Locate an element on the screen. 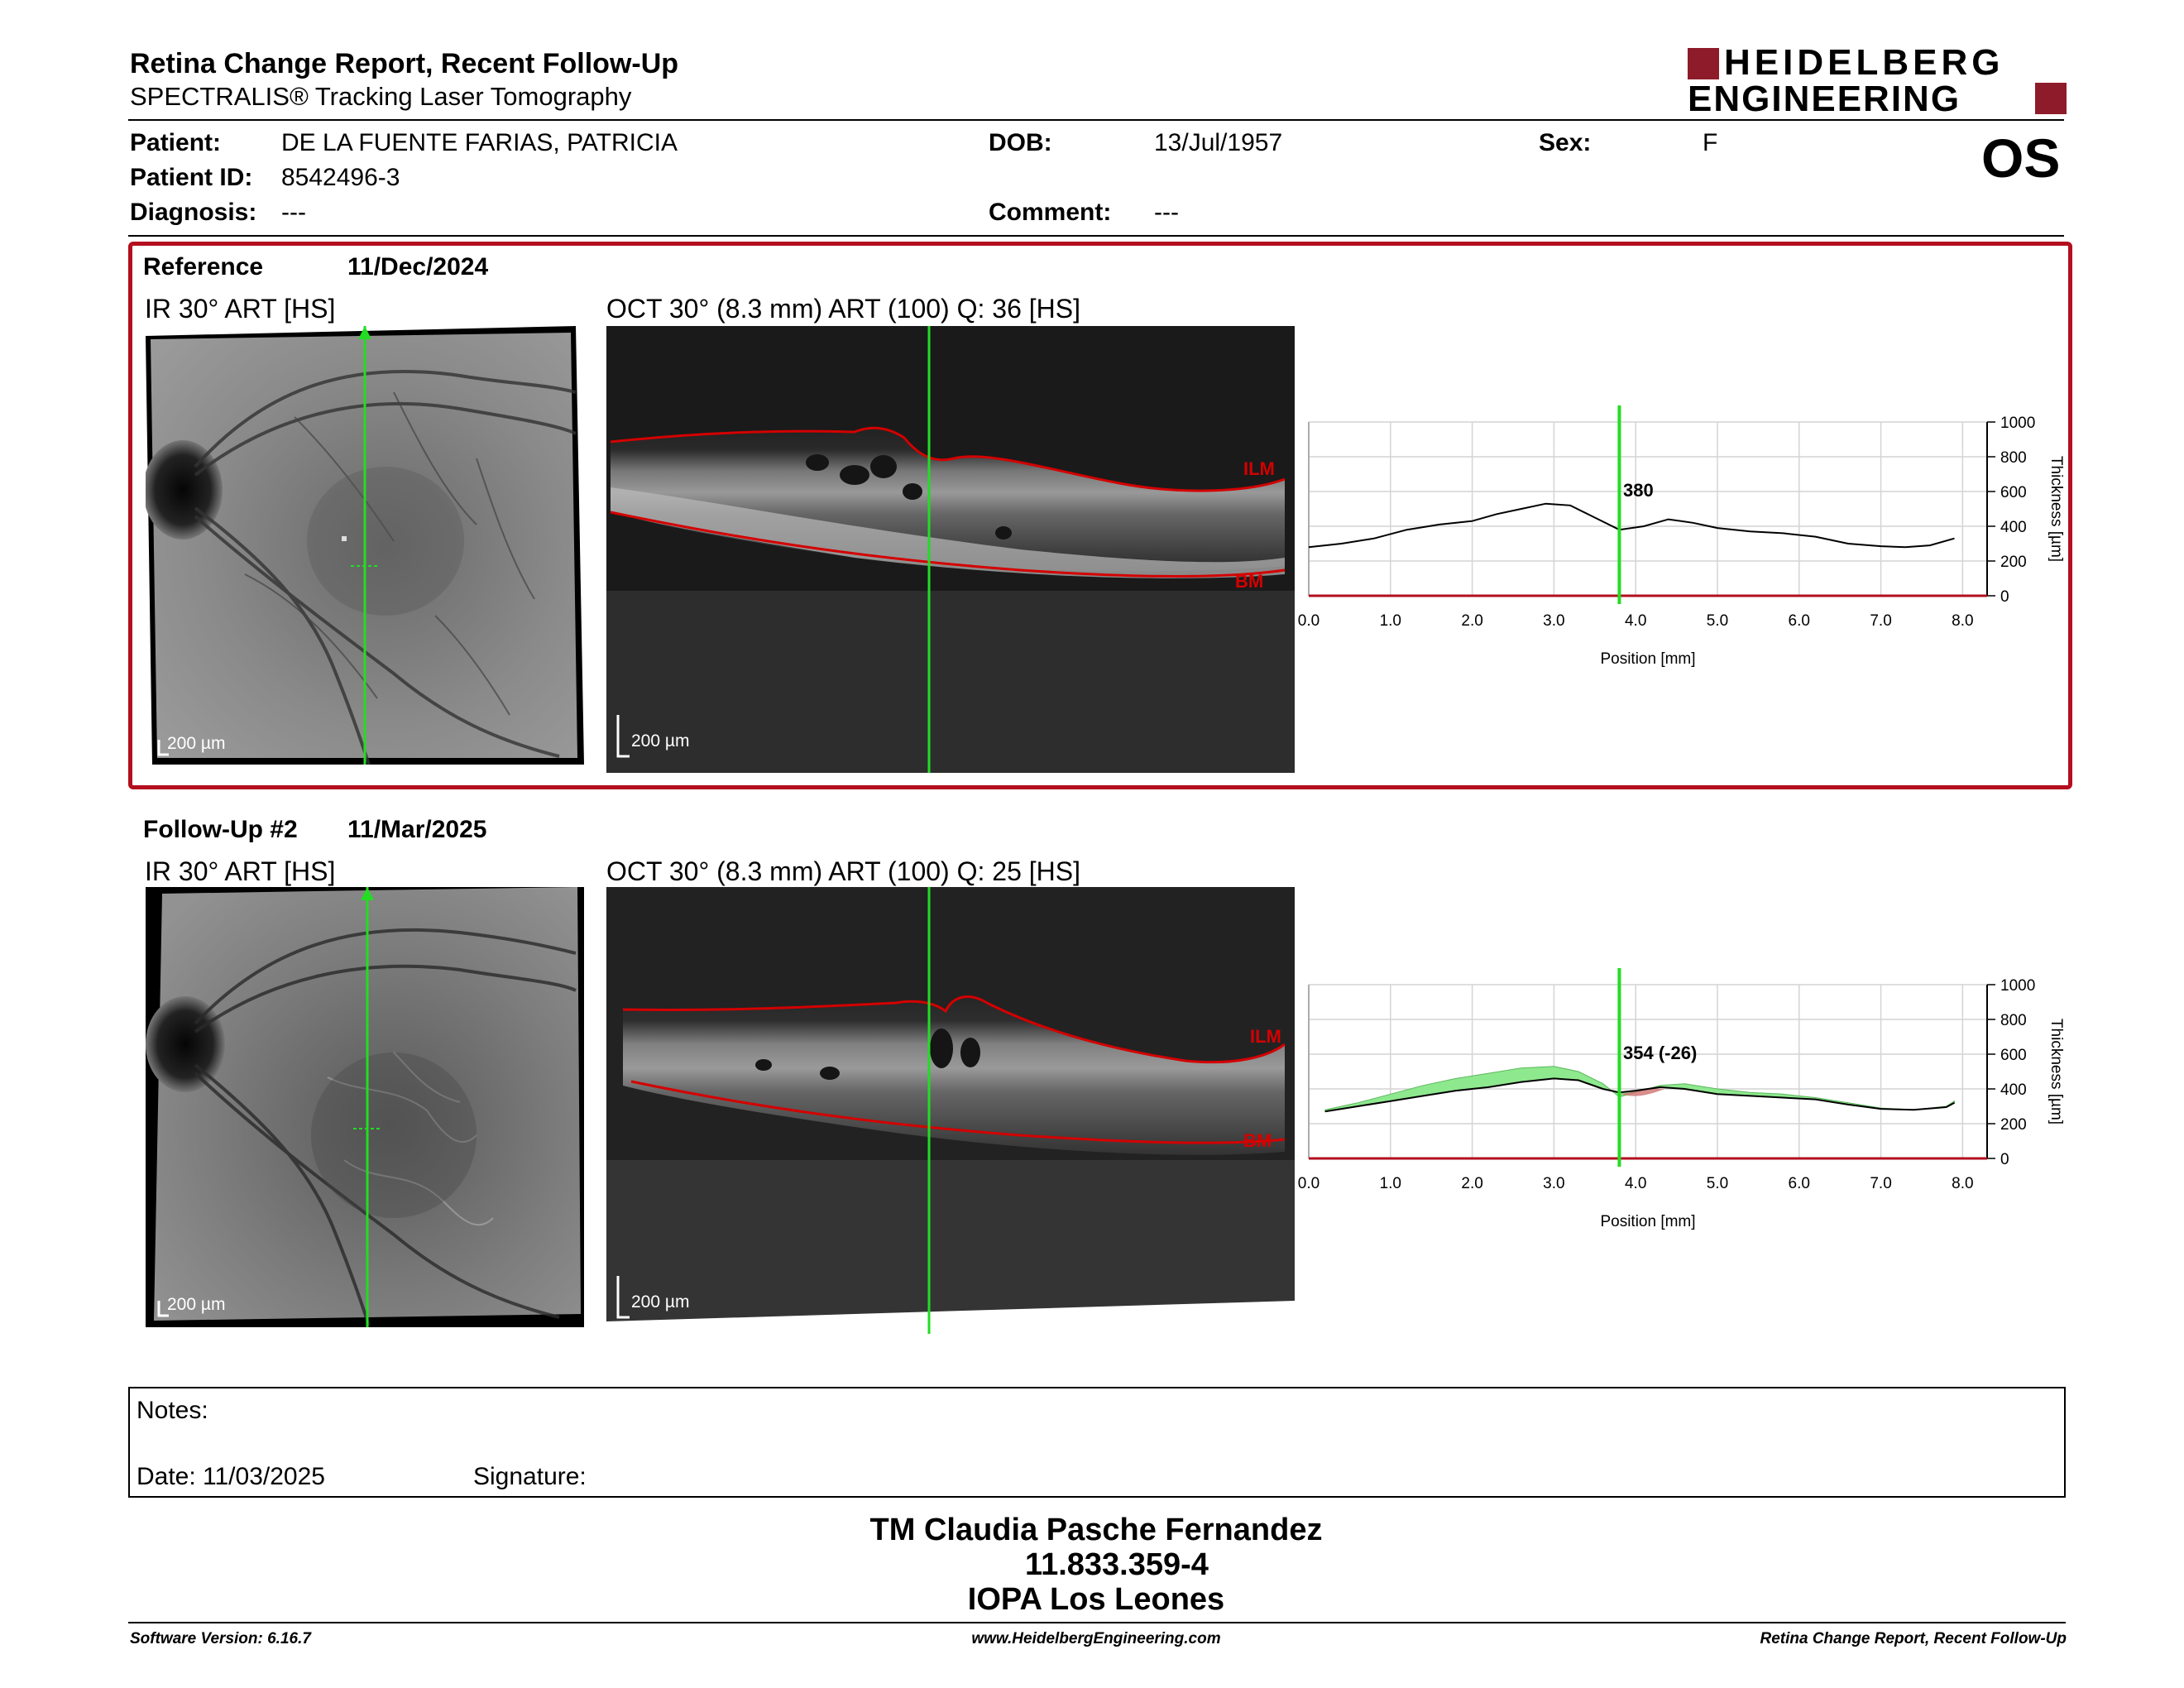 The width and height of the screenshot is (2184, 1688). dob-label: DOB: is located at coordinates (1020, 142).